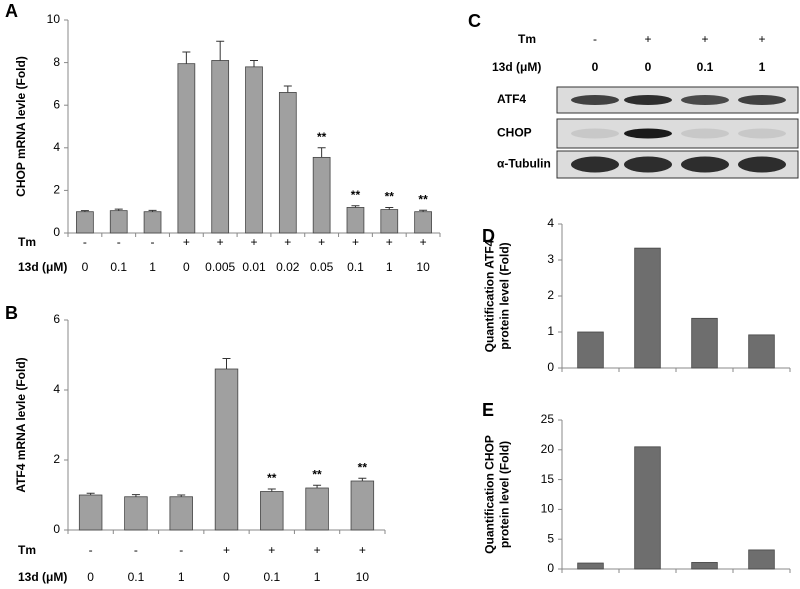 This screenshot has height=589, width=800. Describe the element at coordinates (548, 479) in the screenshot. I see `y-tick-label: 15` at that location.